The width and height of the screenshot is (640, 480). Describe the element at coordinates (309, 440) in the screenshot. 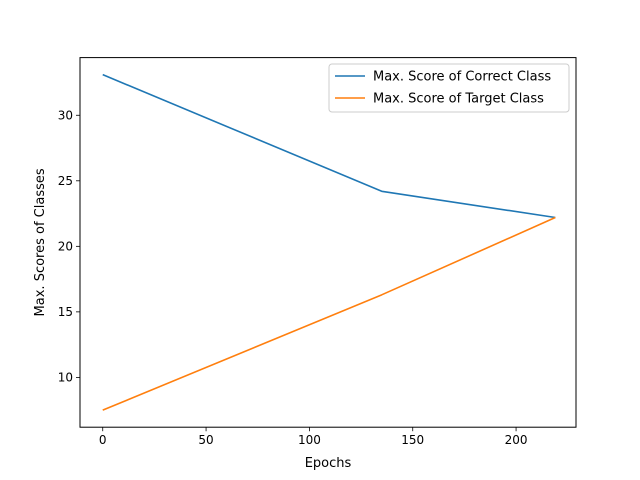

I see `x-tick-label: 100` at that location.